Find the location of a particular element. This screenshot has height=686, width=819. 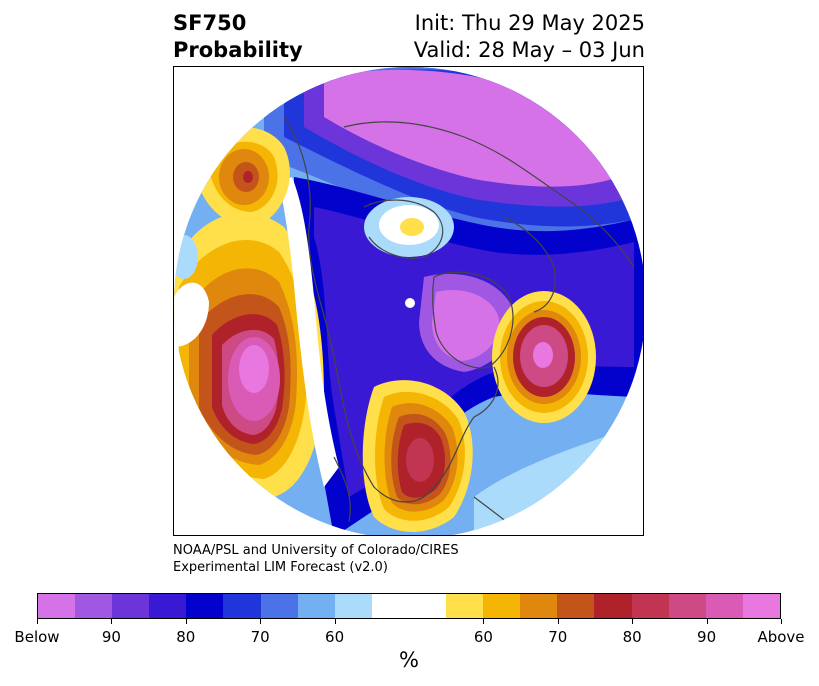

aleutian-warm-core is located at coordinates (248, 177).